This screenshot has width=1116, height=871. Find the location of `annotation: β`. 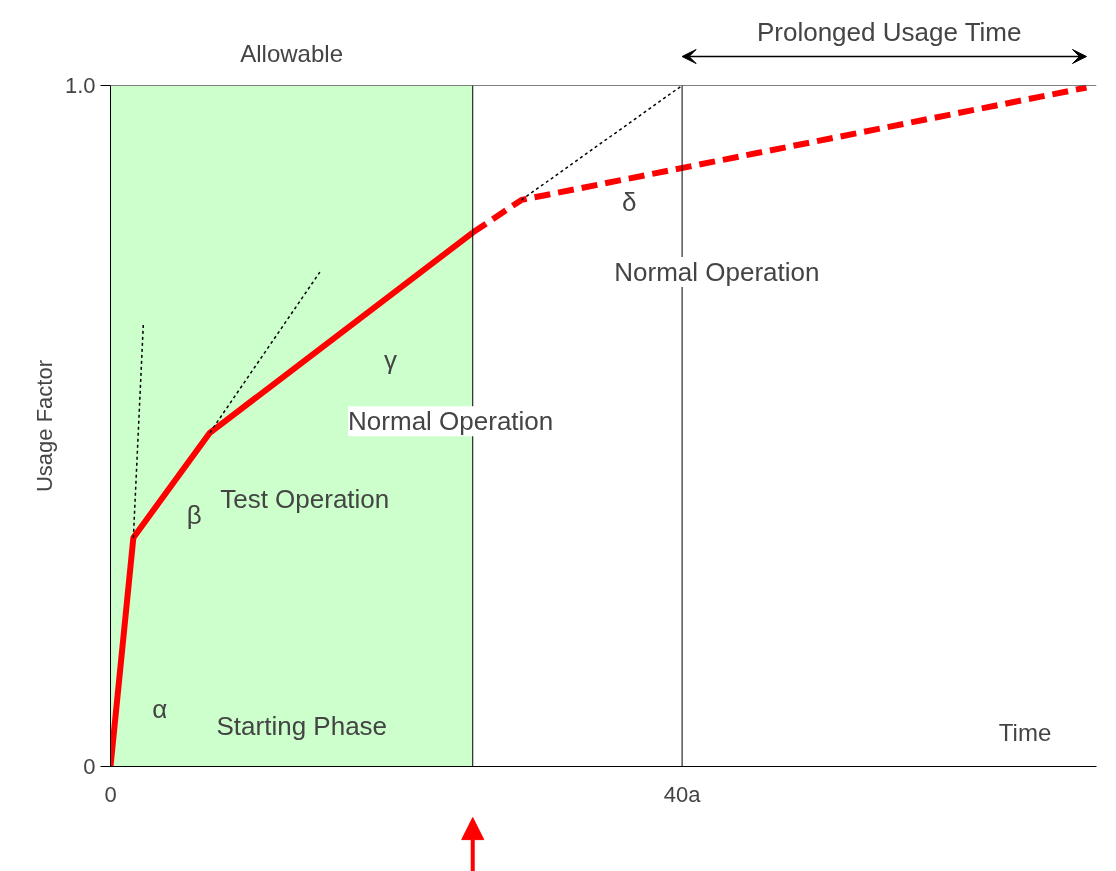

annotation: β is located at coordinates (194, 514).